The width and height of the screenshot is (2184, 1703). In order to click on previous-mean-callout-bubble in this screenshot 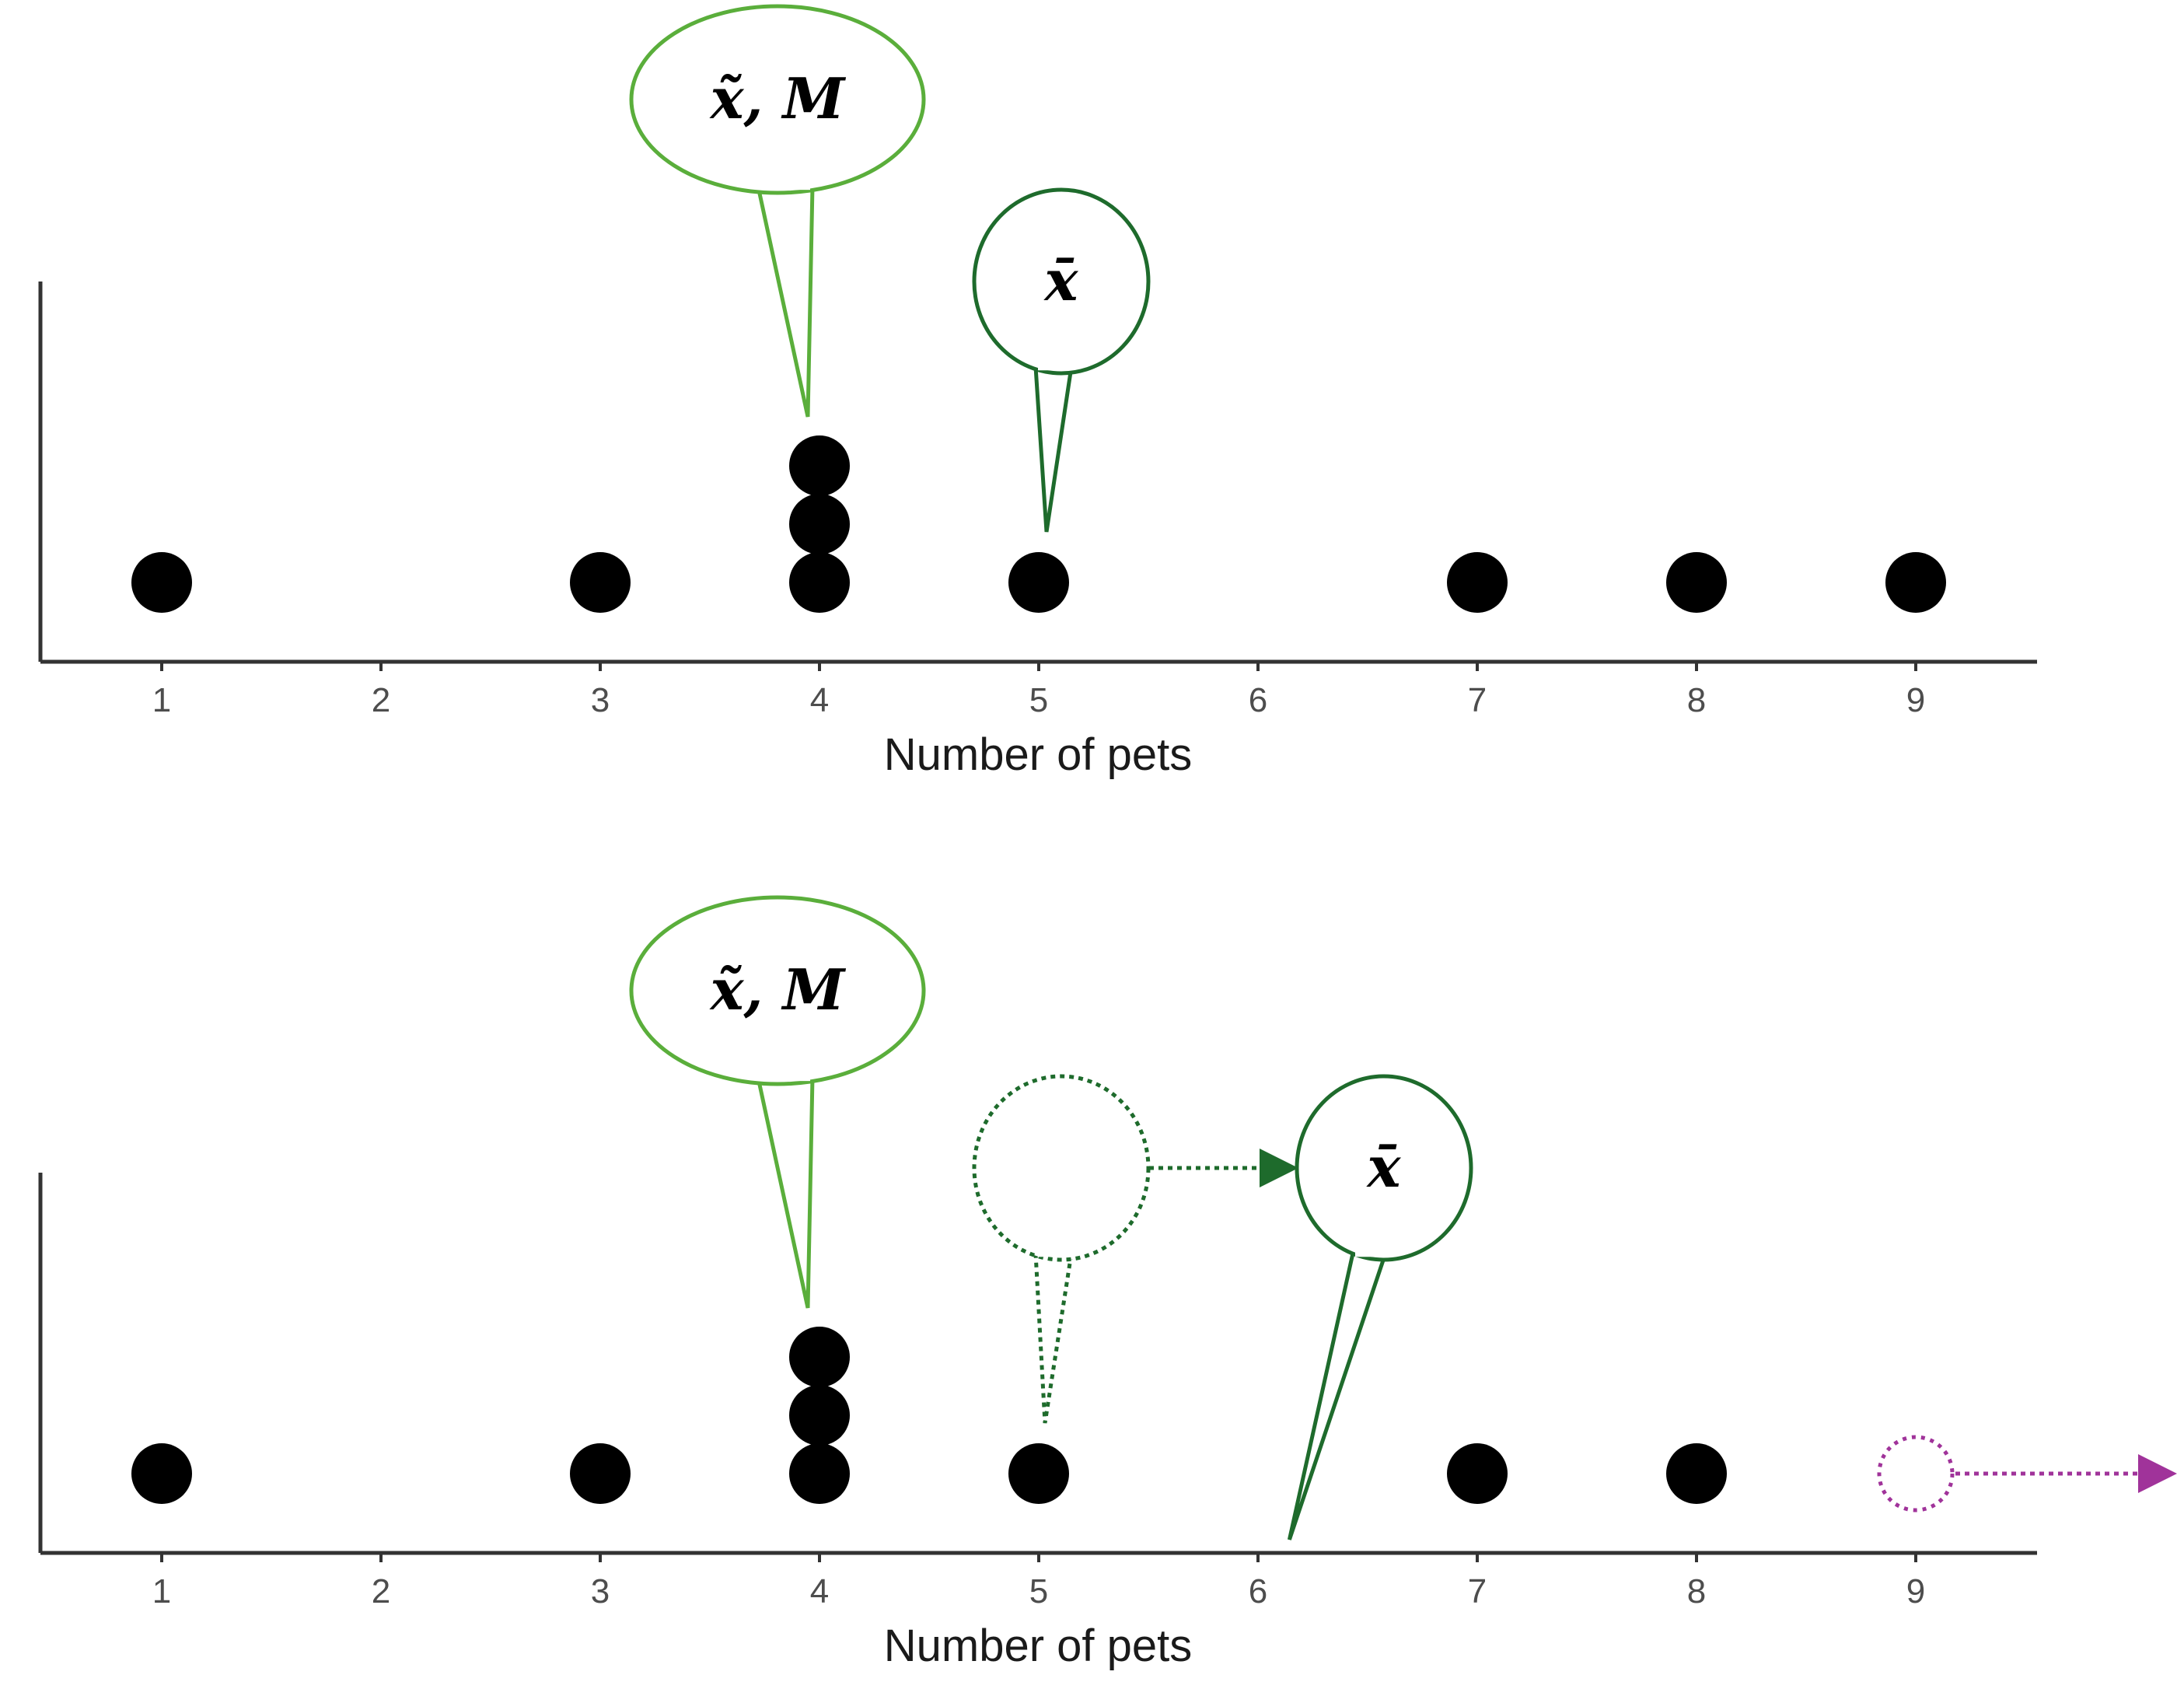, I will do `click(1061, 1168)`.